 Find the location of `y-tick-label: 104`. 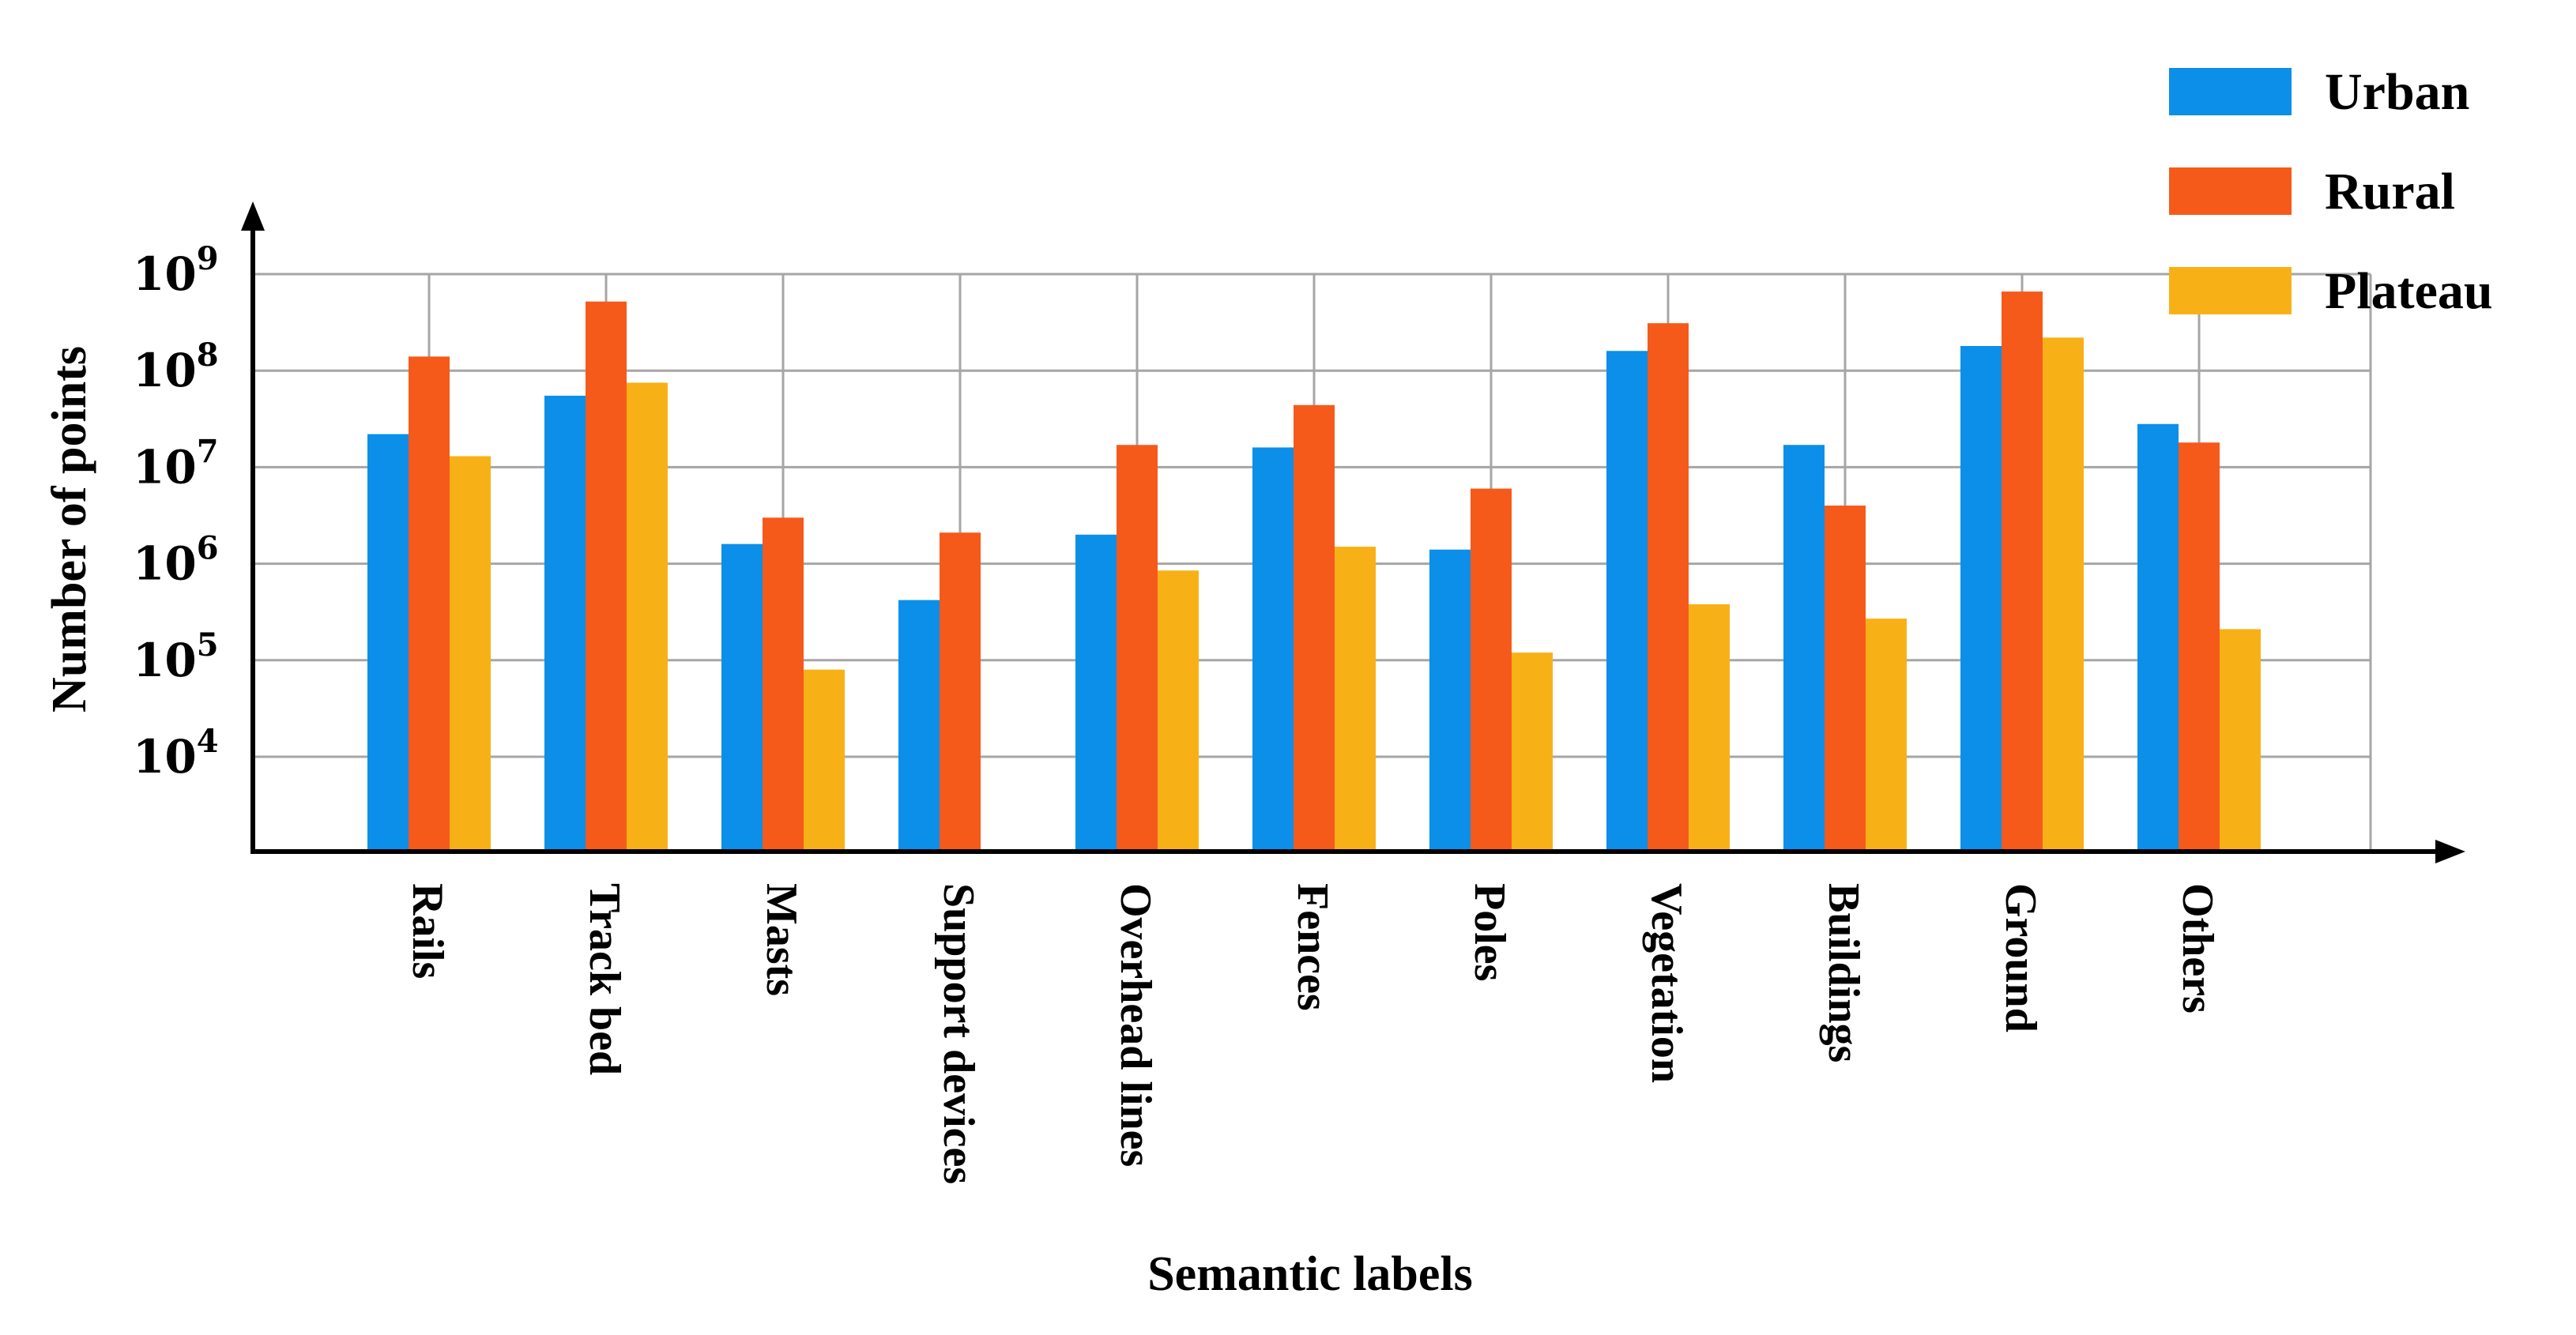

y-tick-label: 104 is located at coordinates (176, 753).